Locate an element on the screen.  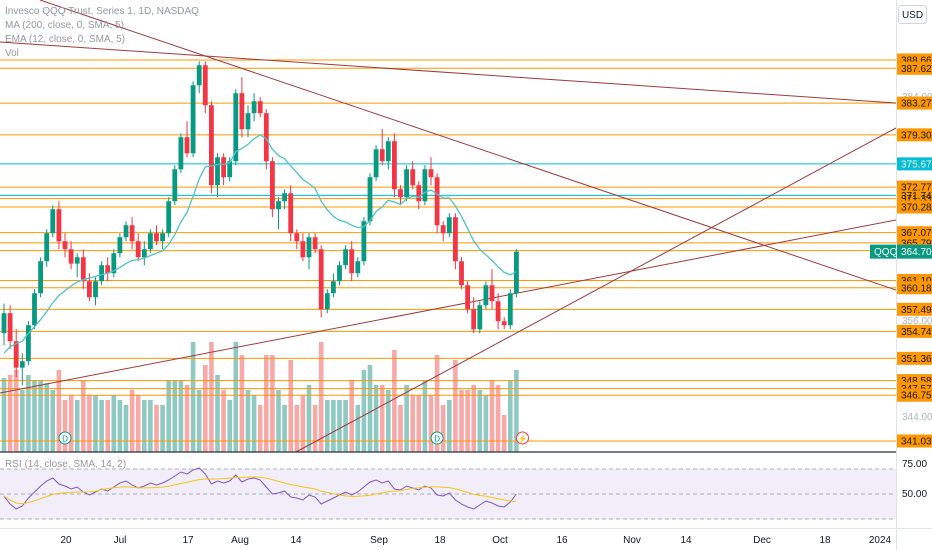
earnings-marker-icon is located at coordinates (522, 438).